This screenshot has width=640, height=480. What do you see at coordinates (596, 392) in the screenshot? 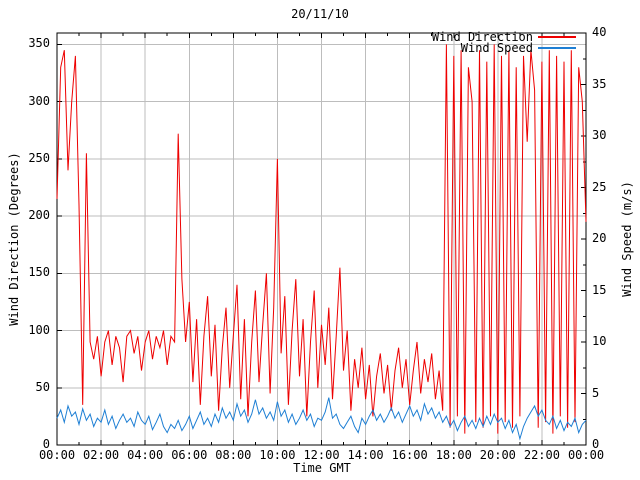
I see `y-right-tick-label: 5` at bounding box center [596, 392].